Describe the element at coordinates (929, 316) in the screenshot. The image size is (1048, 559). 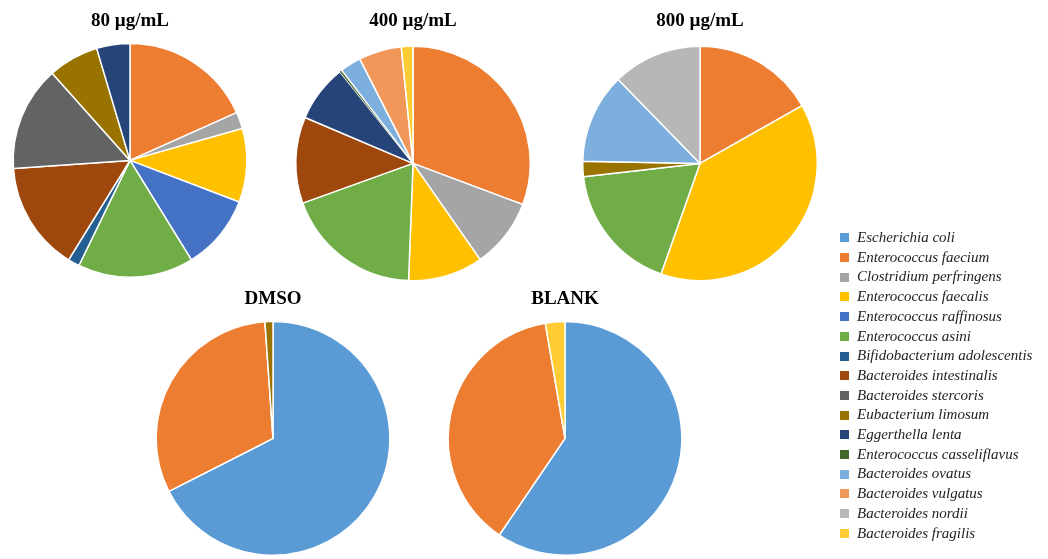
I see `legend-label: Enterococcus raffinosus` at that location.